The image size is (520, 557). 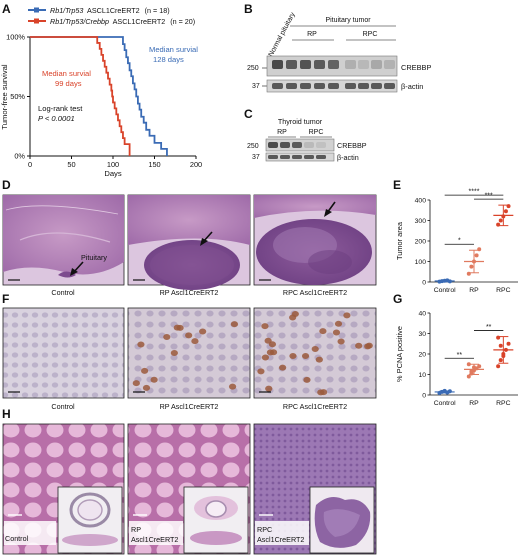 What do you see at coordinates (196, 164) in the screenshot?
I see `survival-x-tick-label: 200` at bounding box center [196, 164].